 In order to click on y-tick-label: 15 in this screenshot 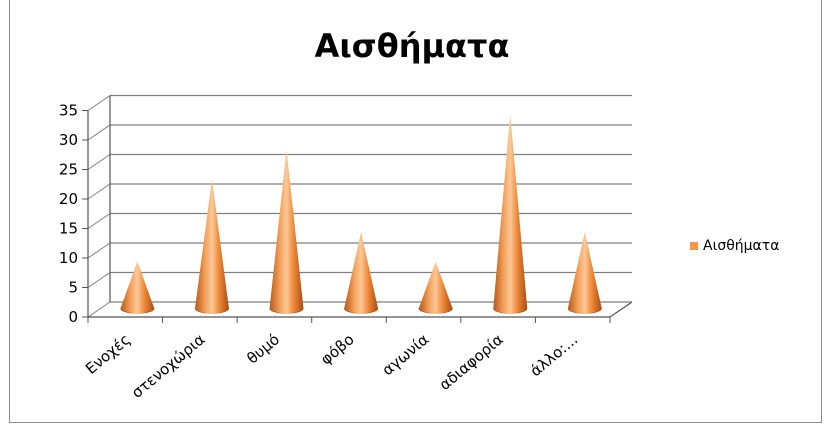, I will do `click(68, 229)`.